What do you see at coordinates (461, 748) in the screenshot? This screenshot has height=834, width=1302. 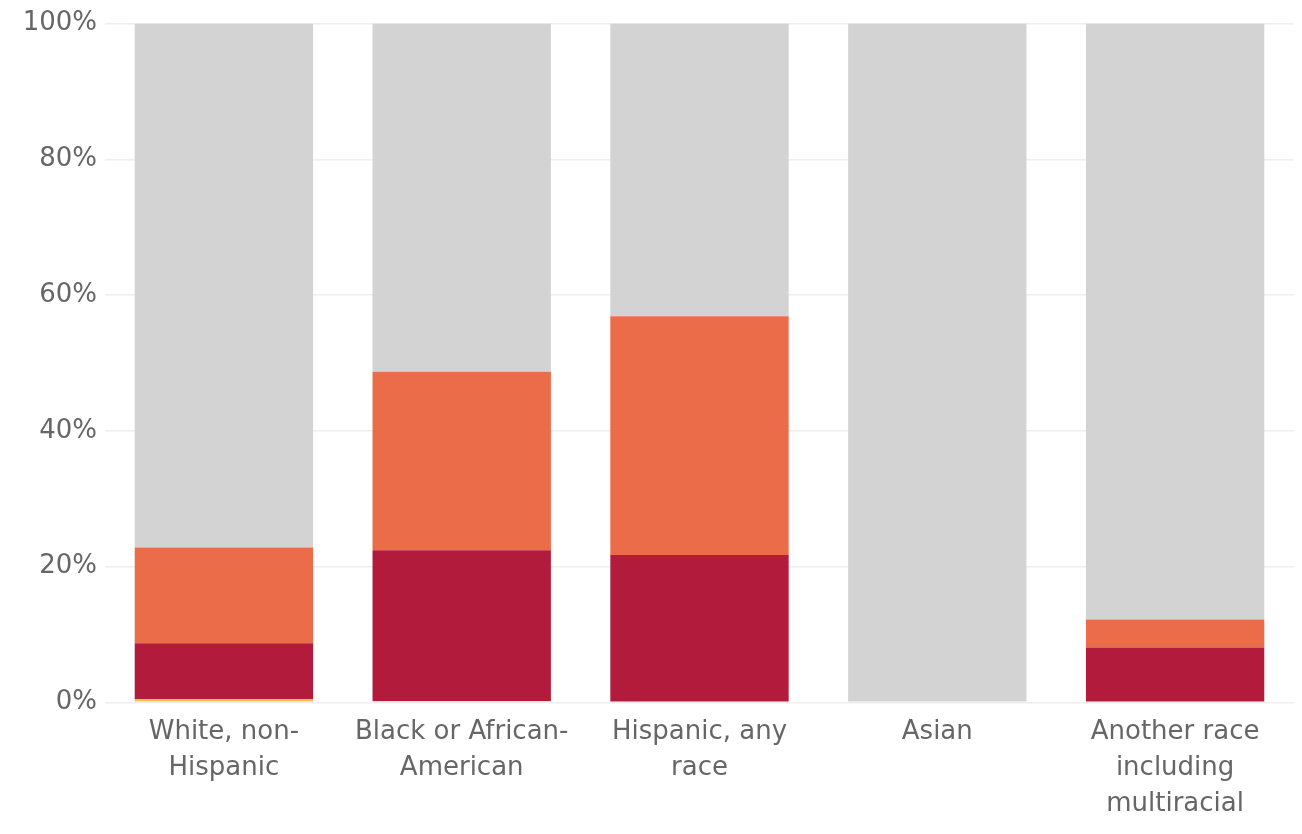 I see `x-tick-label: Black or African-American` at bounding box center [461, 748].